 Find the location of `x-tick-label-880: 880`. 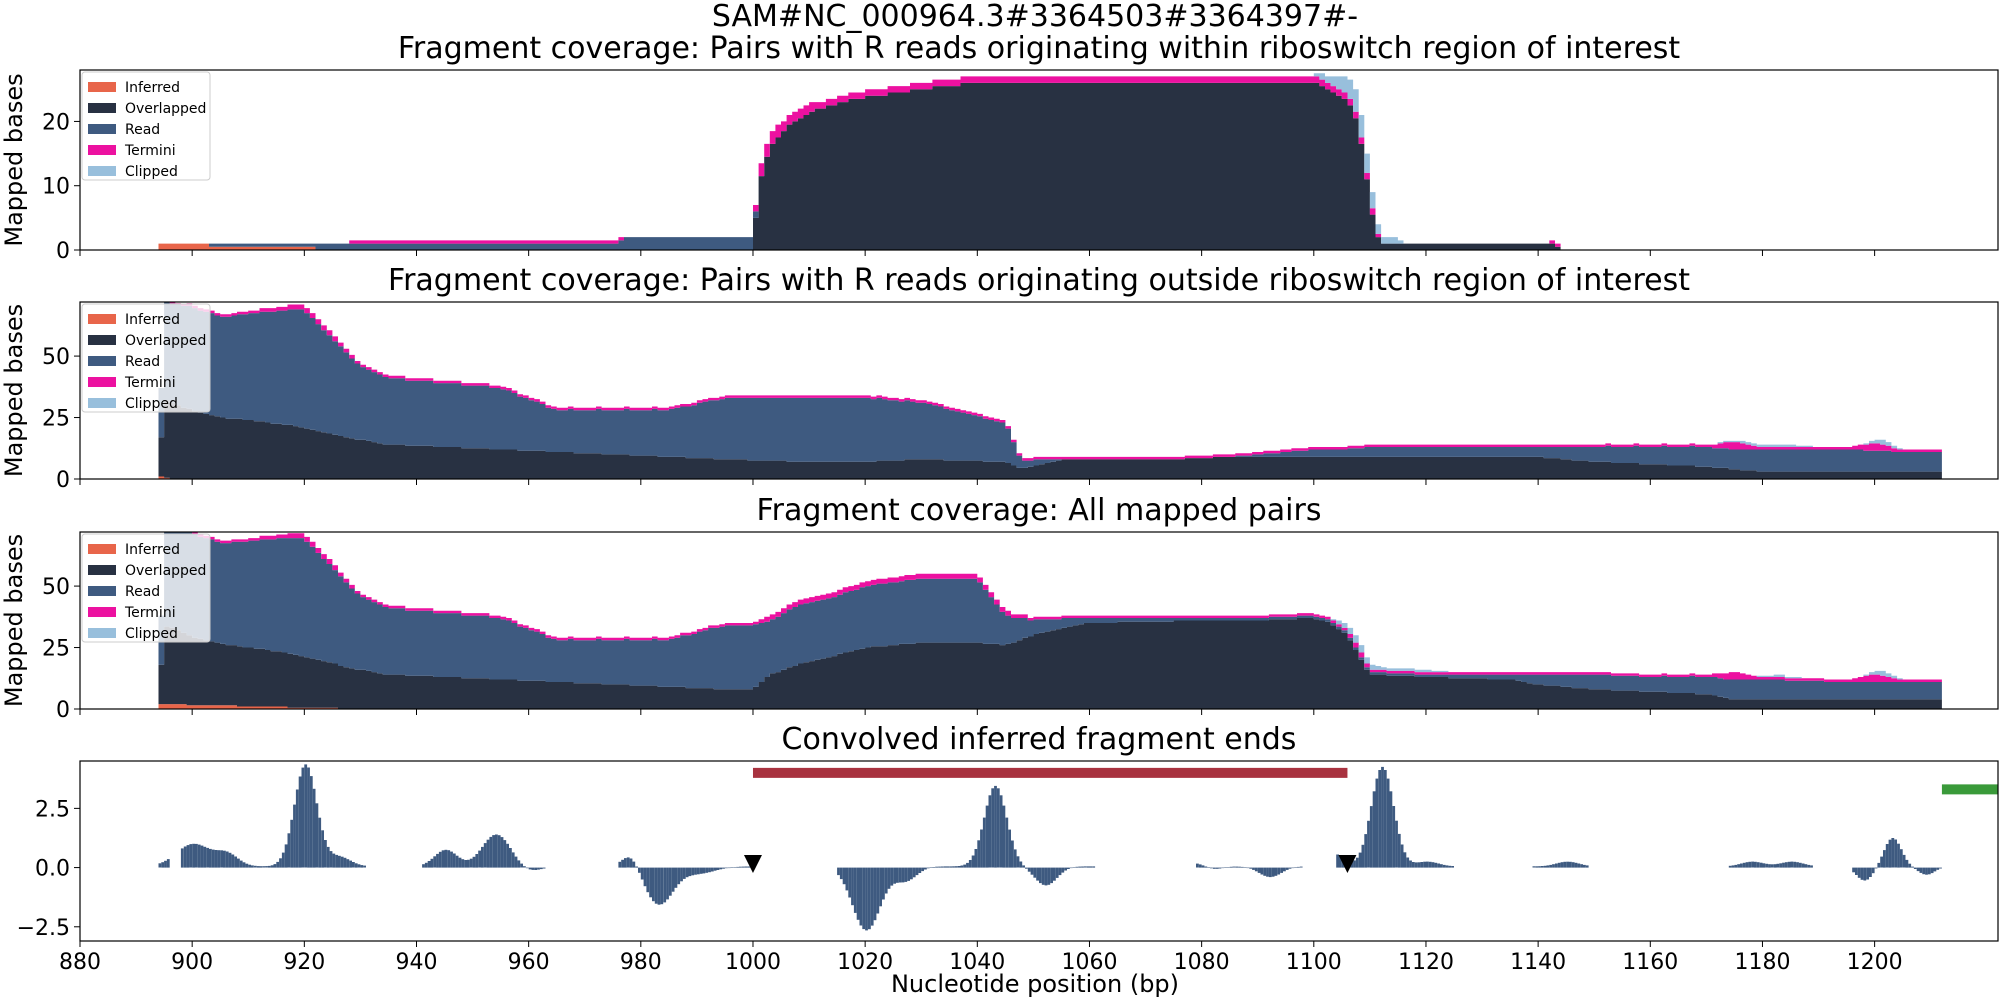

x-tick-label-880: 880 is located at coordinates (80, 962).